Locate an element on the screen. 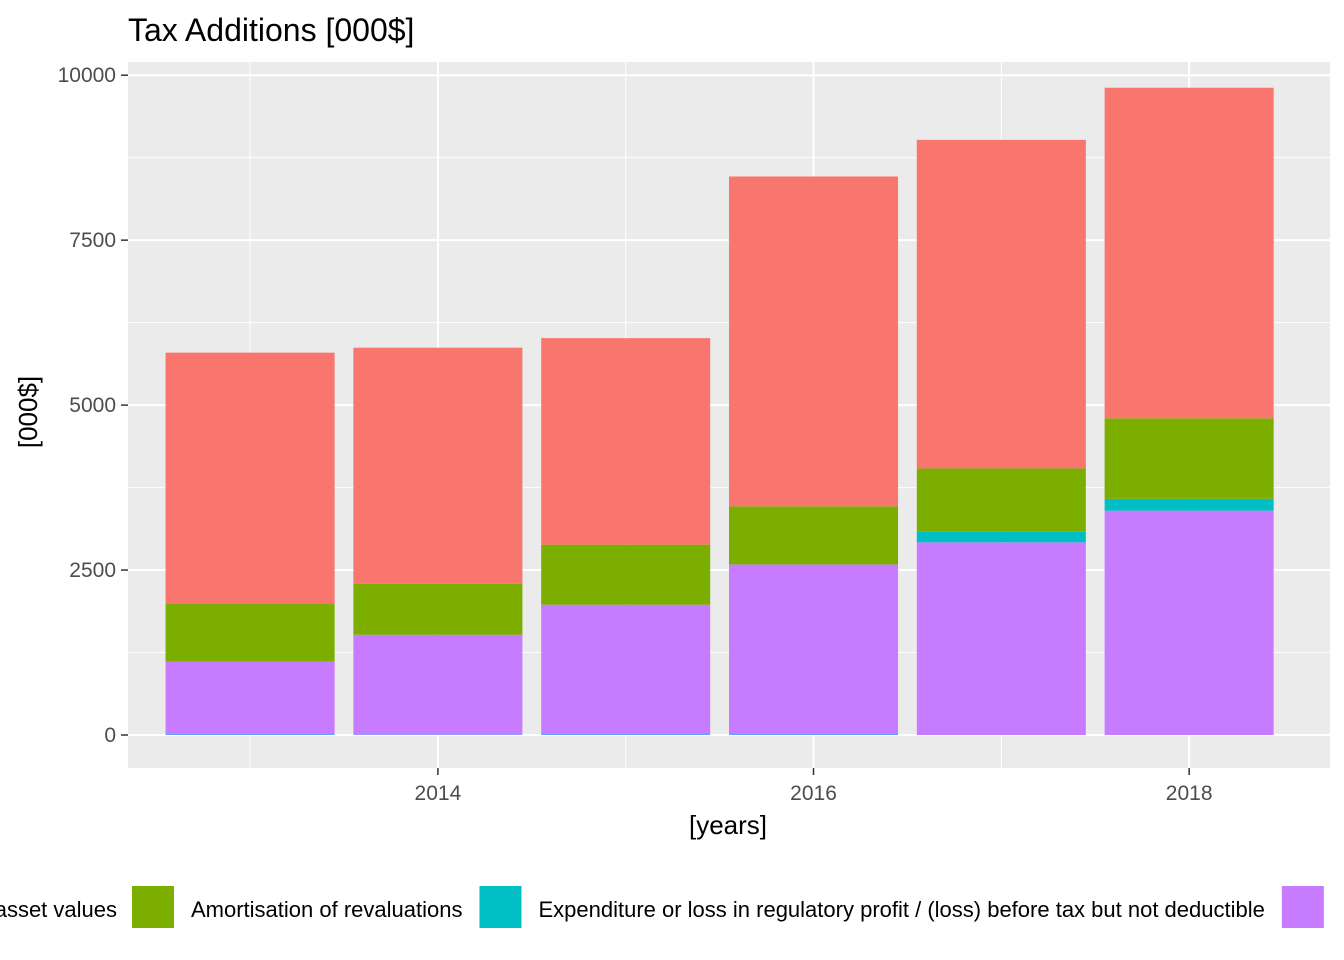 Image resolution: width=1344 pixels, height=960 pixels. legend-label: Amortisation of revaluations is located at coordinates (326, 909).